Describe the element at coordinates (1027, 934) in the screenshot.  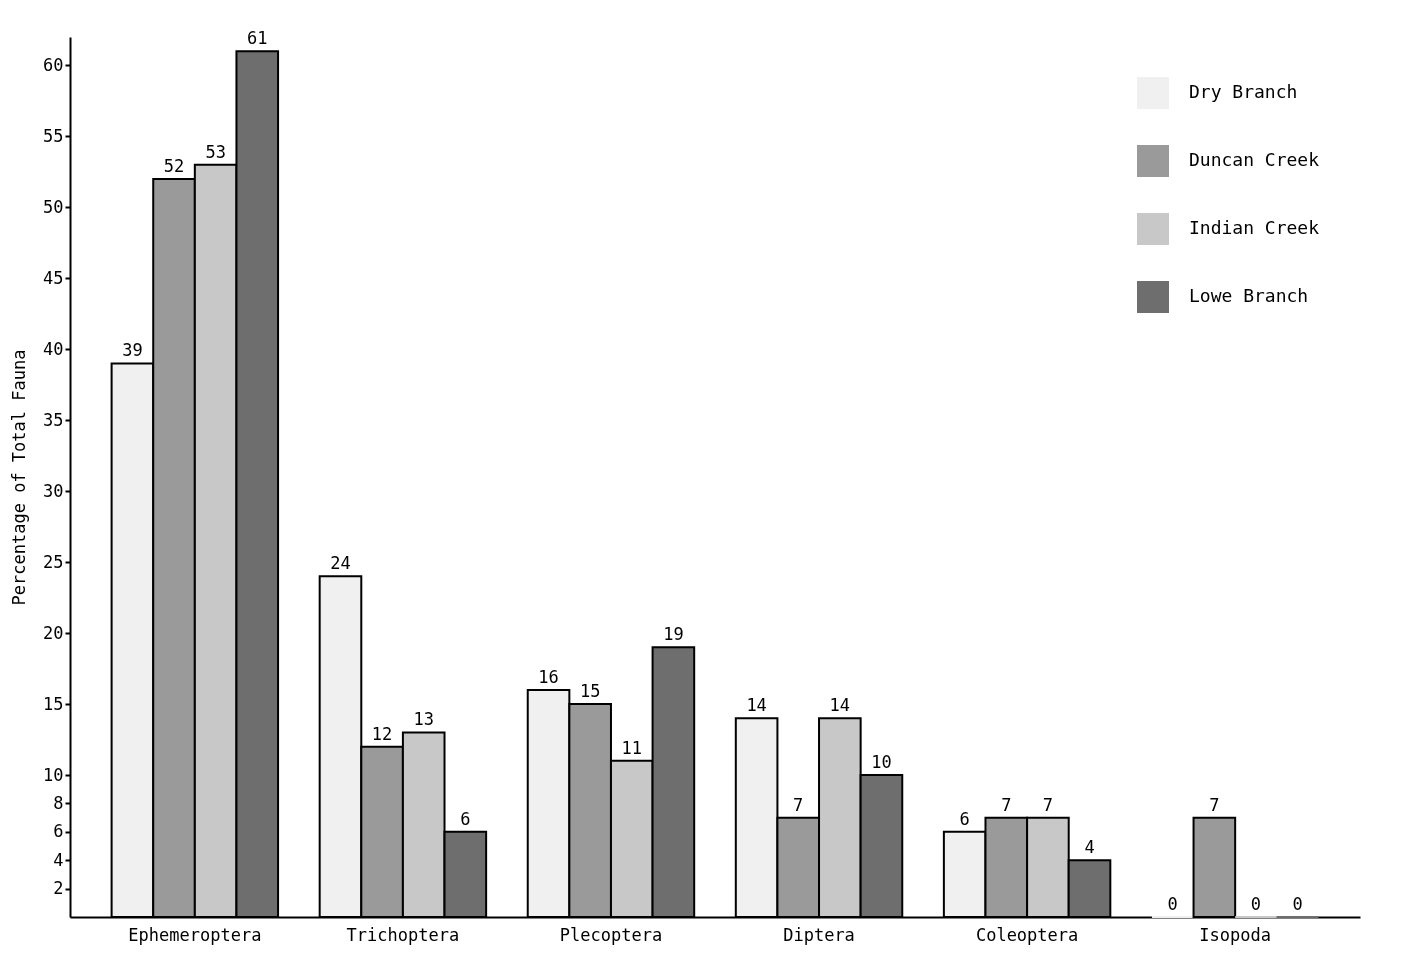
I see `x-tick-label: Coleoptera` at that location.